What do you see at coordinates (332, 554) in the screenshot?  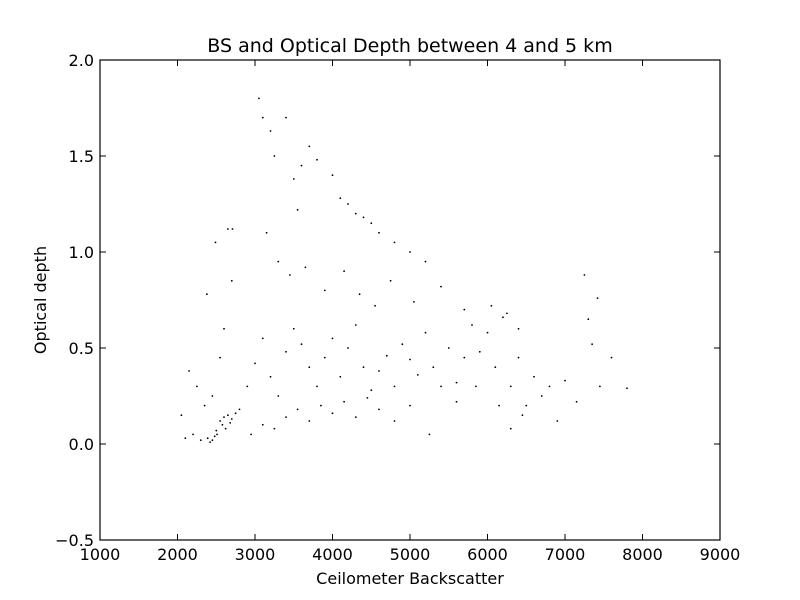 I see `x-tick-label: 4000` at bounding box center [332, 554].